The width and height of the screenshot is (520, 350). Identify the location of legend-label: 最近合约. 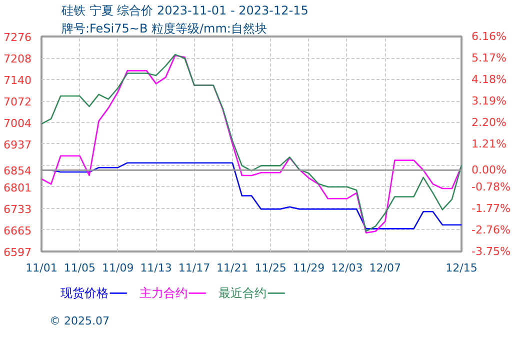
(242, 293).